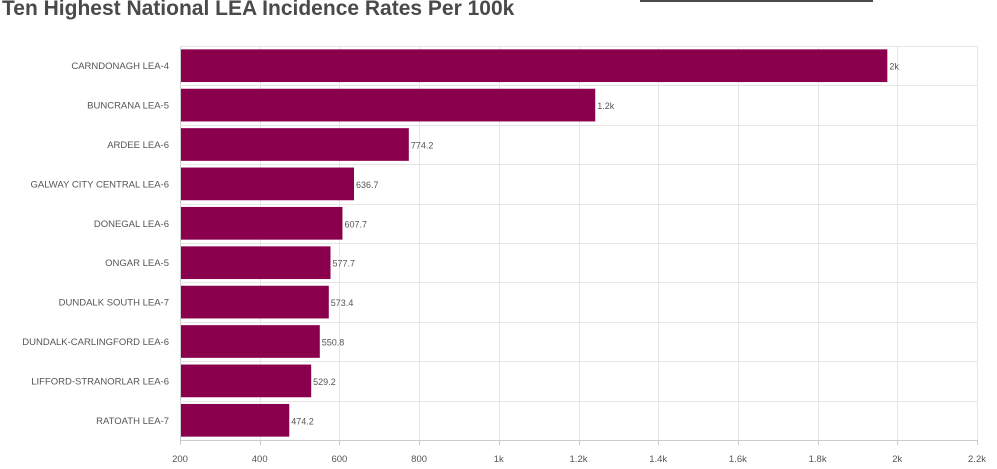  I want to click on data-label: 573.4, so click(342, 303).